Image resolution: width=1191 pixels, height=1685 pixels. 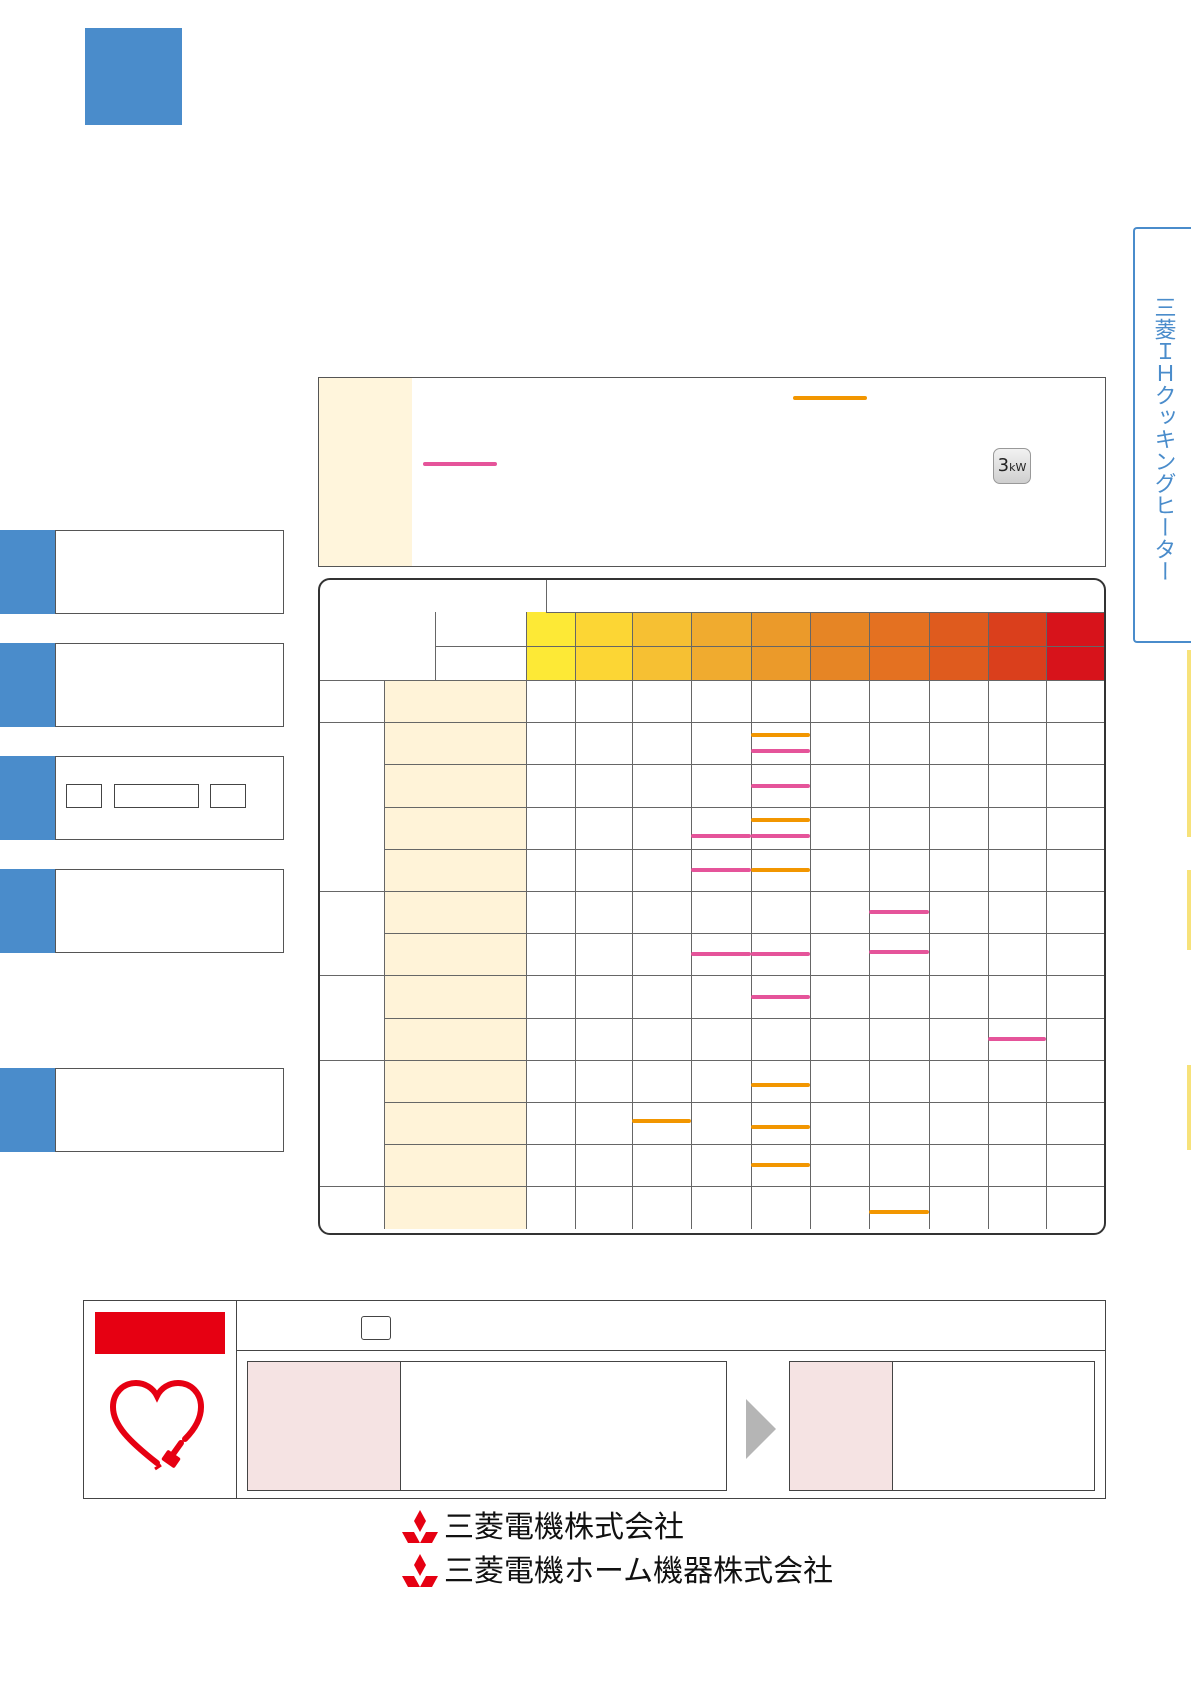 I want to click on kw-button-number: 3, so click(x=1003, y=465).